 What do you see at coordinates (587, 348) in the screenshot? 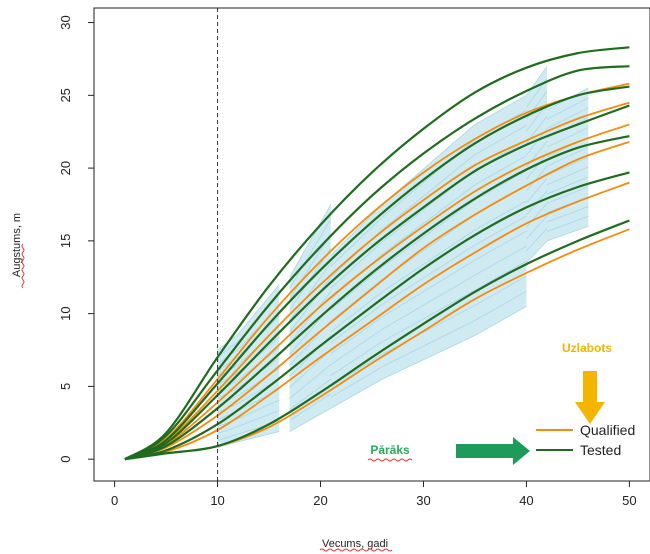
I see `uzlabots-label: Uzlabots` at bounding box center [587, 348].